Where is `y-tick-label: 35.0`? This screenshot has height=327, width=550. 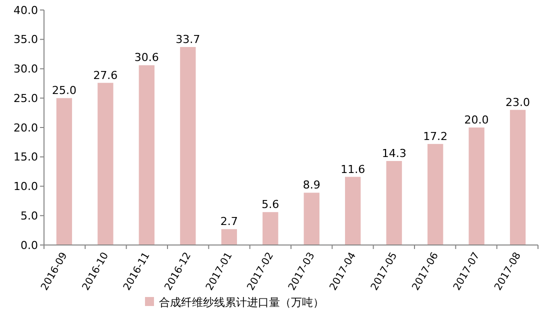 y-tick-label: 35.0 is located at coordinates (26, 39).